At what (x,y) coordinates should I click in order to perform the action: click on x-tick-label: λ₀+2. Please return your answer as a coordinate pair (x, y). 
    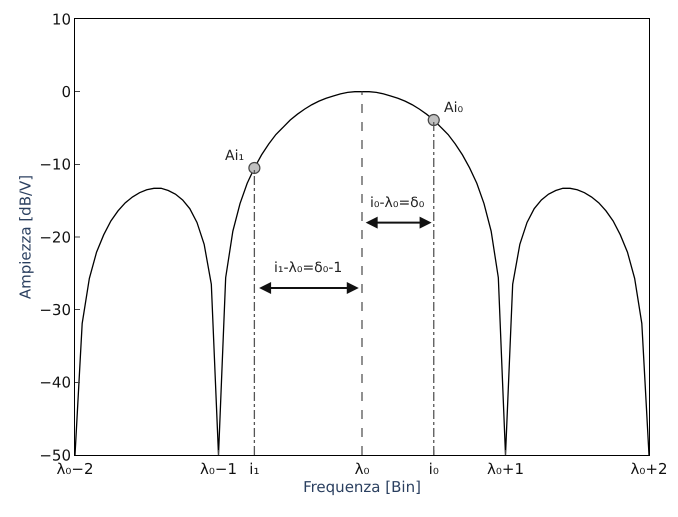
    Looking at the image, I should click on (649, 469).